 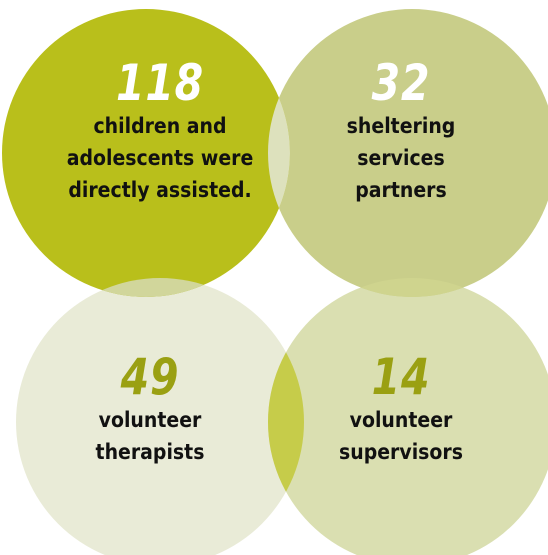 What do you see at coordinates (150, 377) in the screenshot?
I see `stat-number: 49` at bounding box center [150, 377].